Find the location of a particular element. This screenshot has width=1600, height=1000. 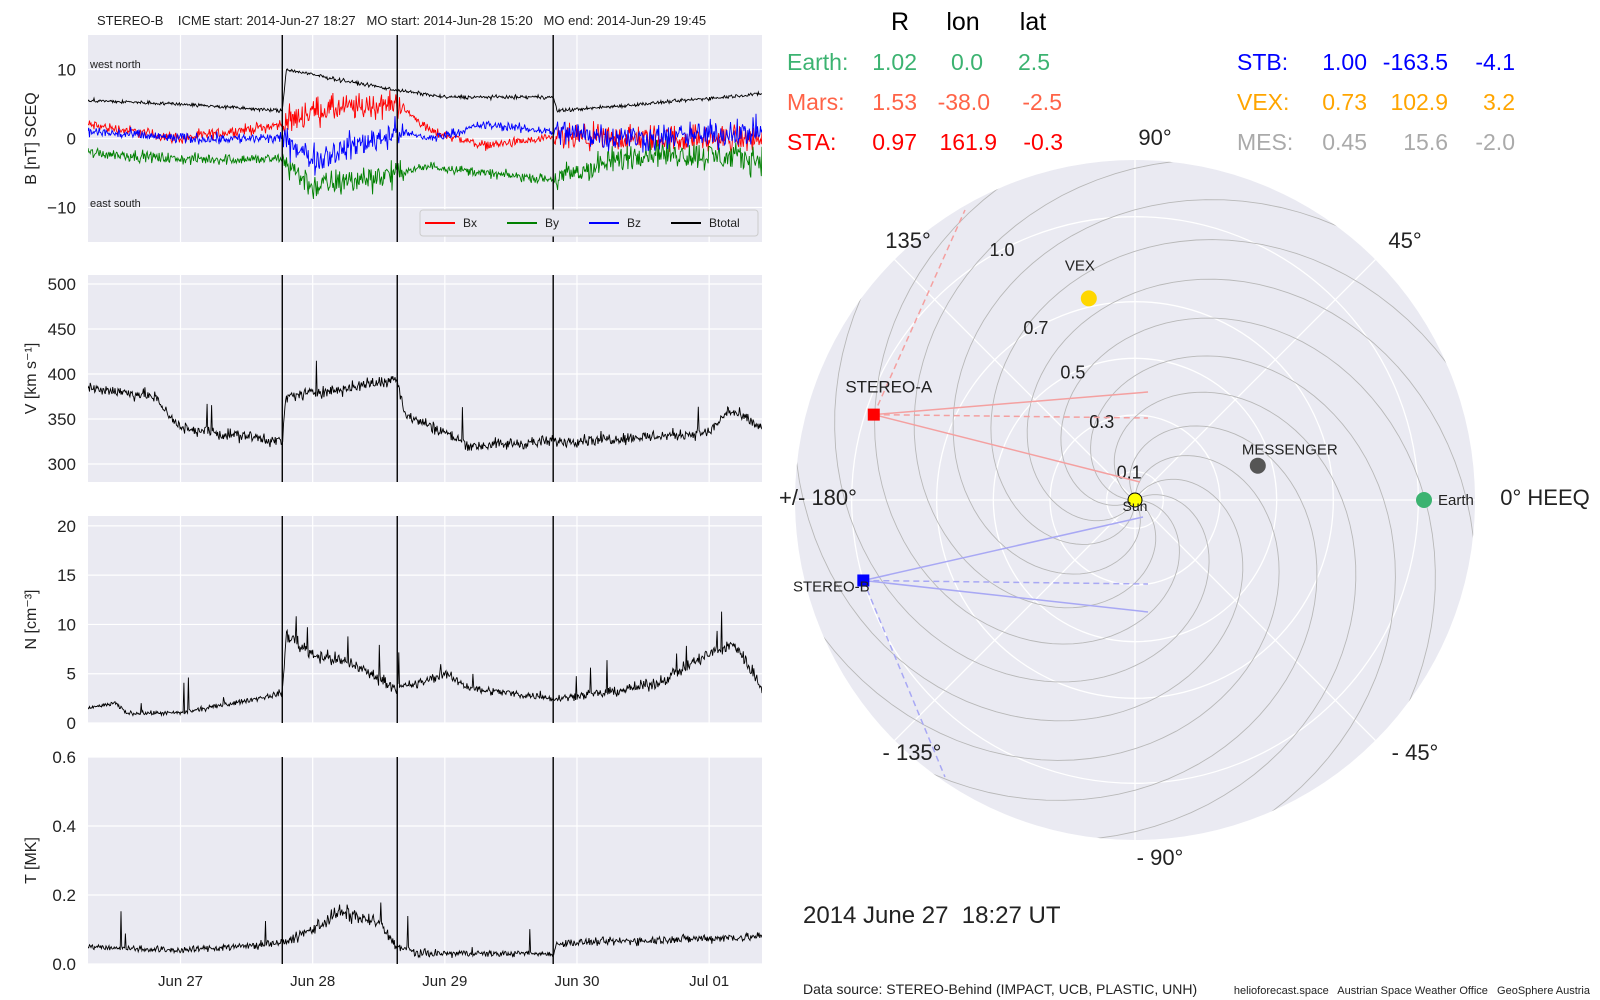

col-header-lon: lon is located at coordinates (962, 22).